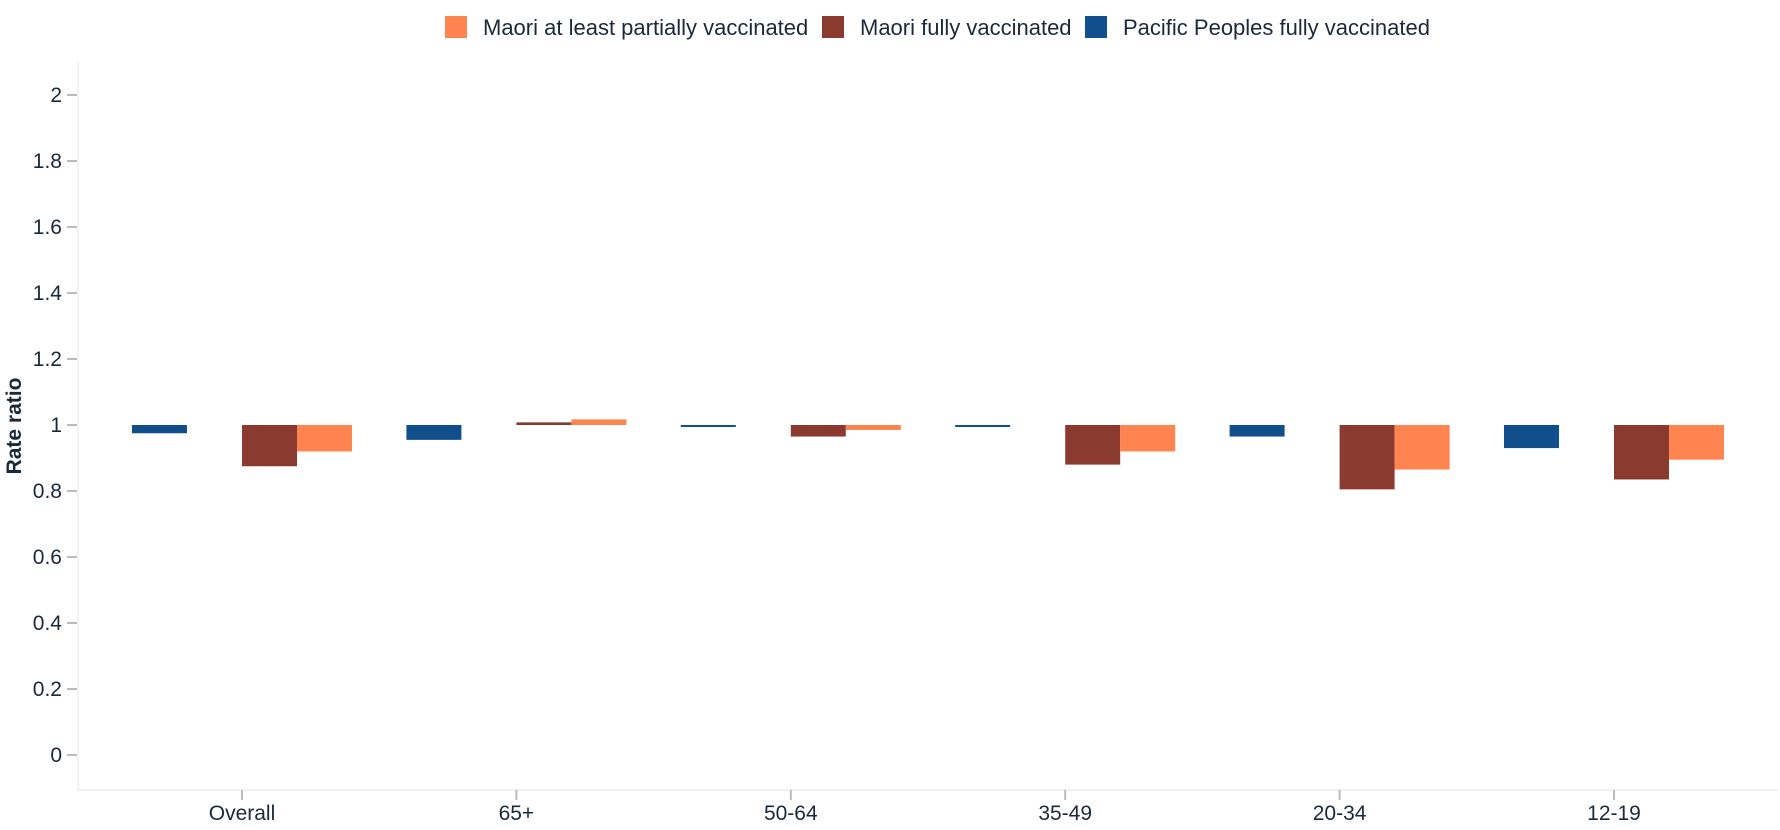 The width and height of the screenshot is (1780, 830). What do you see at coordinates (48, 623) in the screenshot?
I see `y-tick-label: 0.4` at bounding box center [48, 623].